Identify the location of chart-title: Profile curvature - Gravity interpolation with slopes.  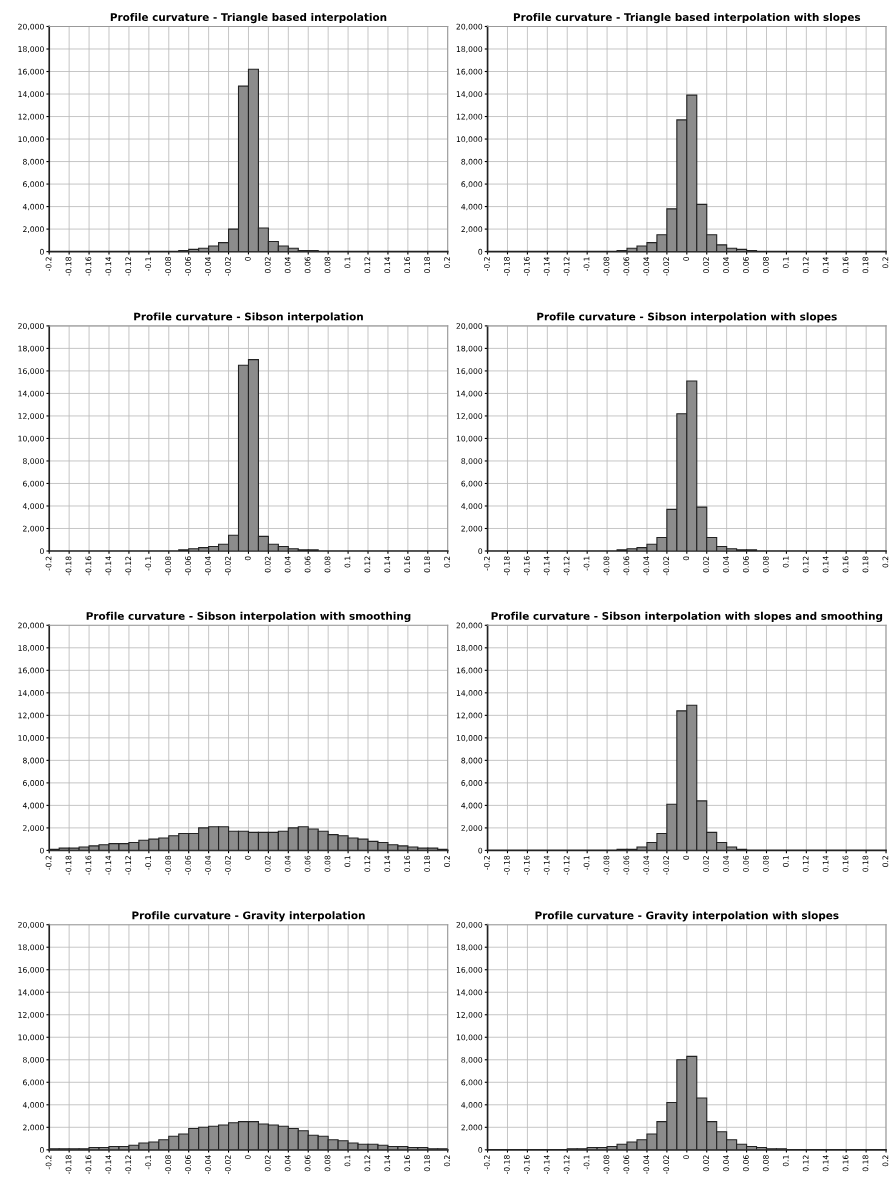
(687, 916).